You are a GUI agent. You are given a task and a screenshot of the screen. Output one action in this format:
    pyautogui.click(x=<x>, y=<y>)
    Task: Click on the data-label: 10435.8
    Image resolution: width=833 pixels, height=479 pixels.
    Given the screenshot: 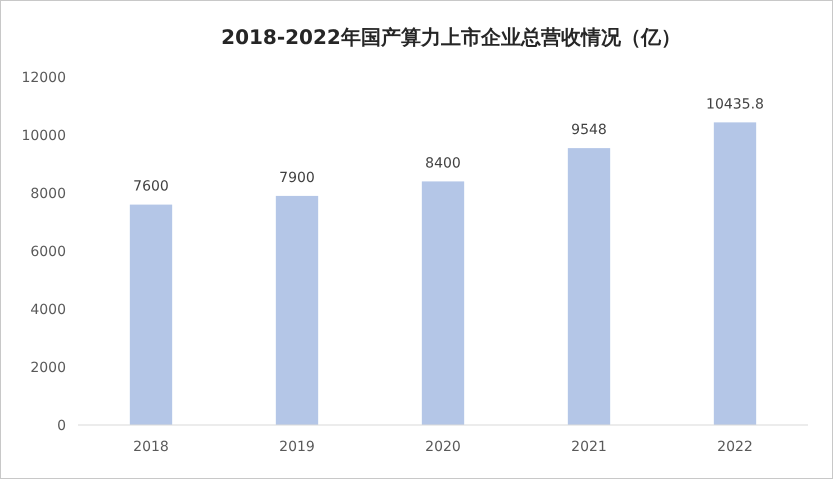 What is the action you would take?
    pyautogui.click(x=735, y=104)
    